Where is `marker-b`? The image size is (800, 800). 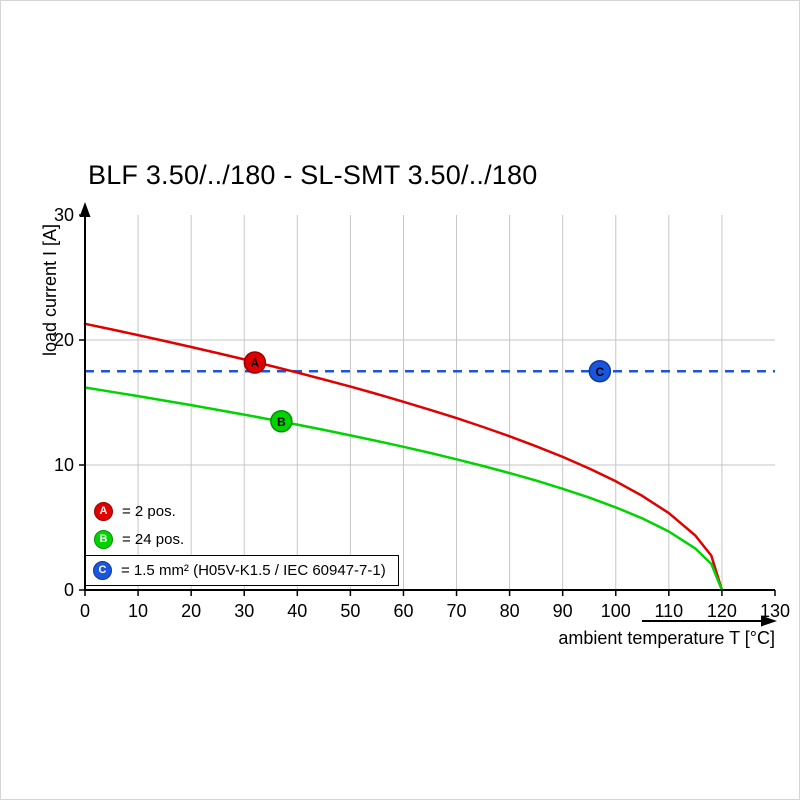
marker-b is located at coordinates (281, 421).